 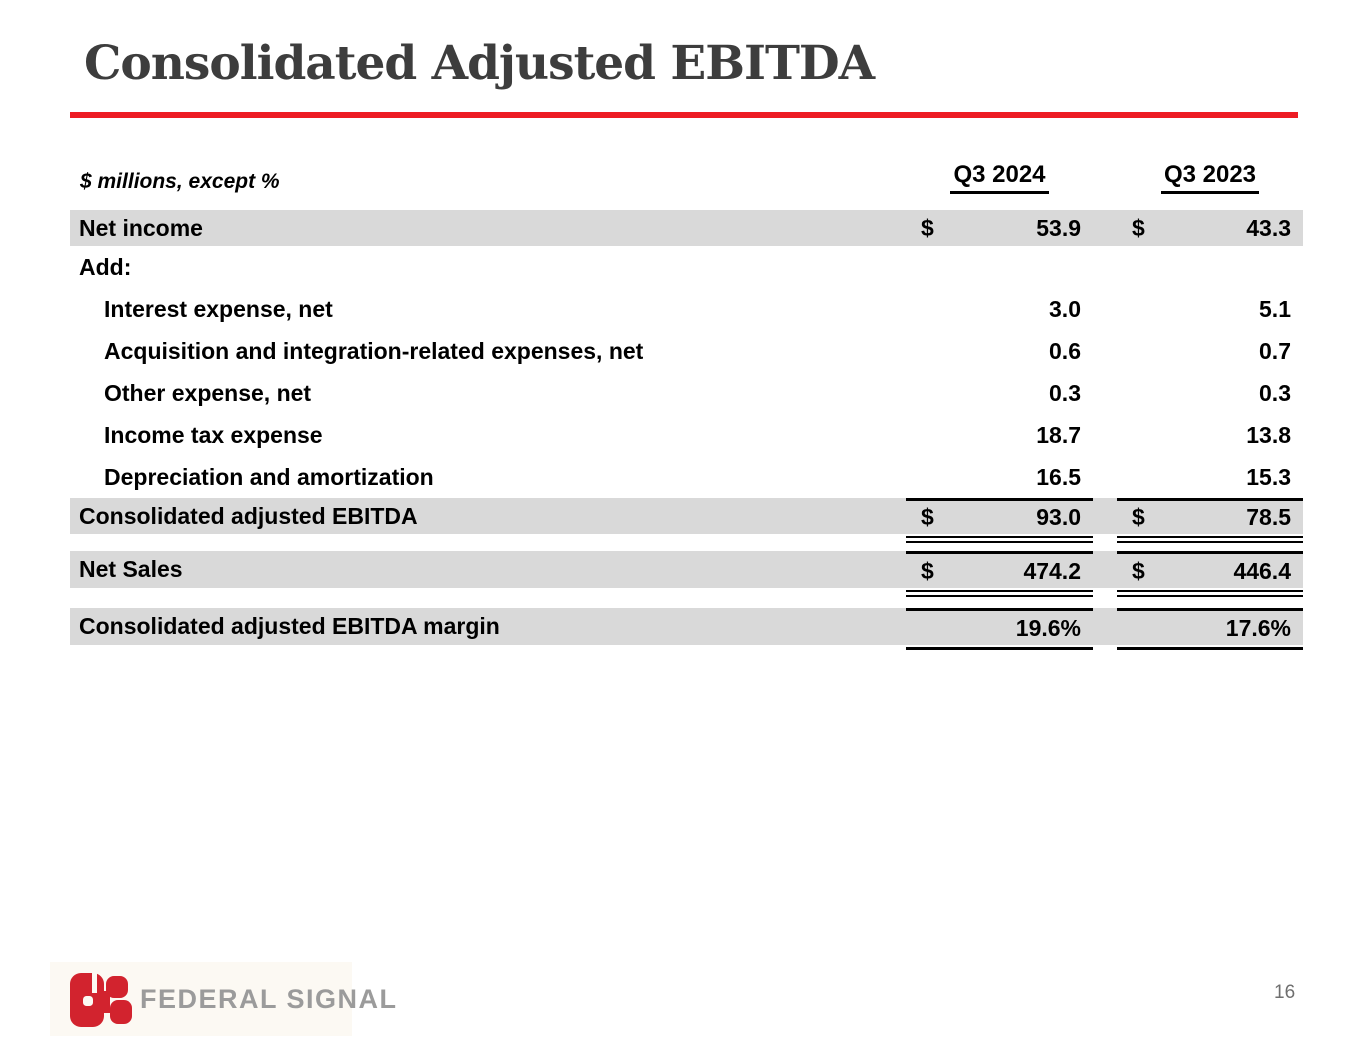 I want to click on row-label: Net income, so click(x=141, y=227).